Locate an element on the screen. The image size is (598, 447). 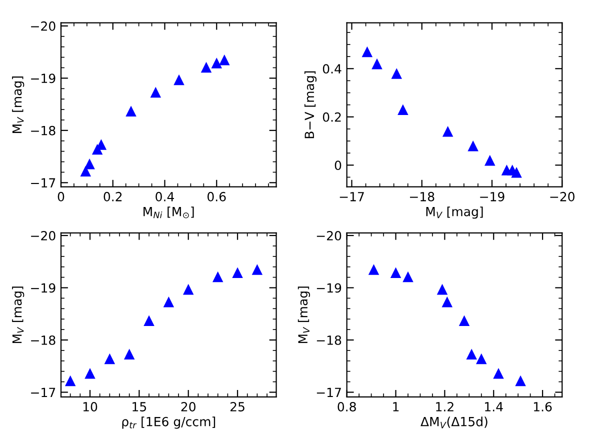
x-tick-label: 15 is located at coordinates (139, 407).